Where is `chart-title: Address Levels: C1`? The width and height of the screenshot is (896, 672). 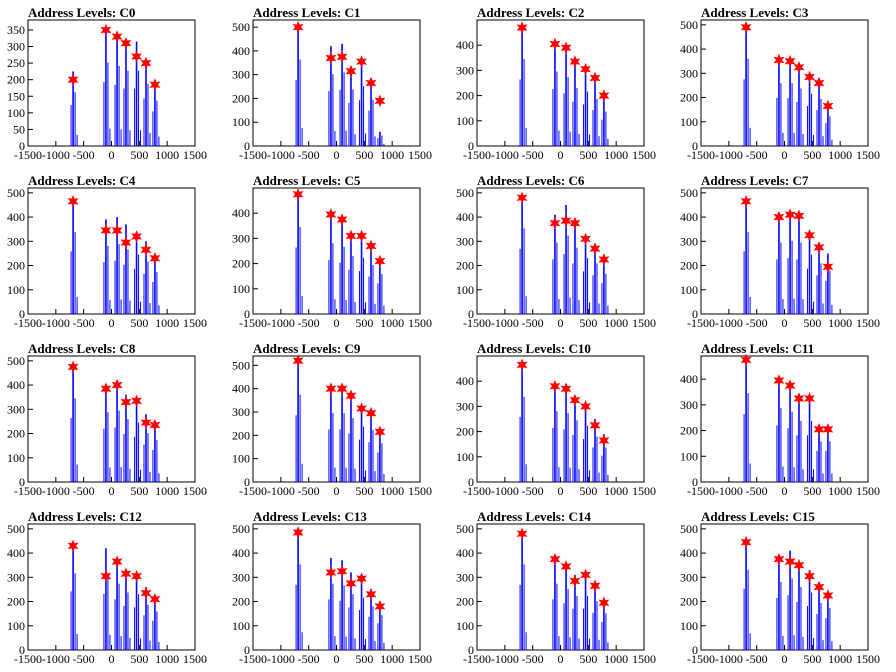 chart-title: Address Levels: C1 is located at coordinates (306, 12).